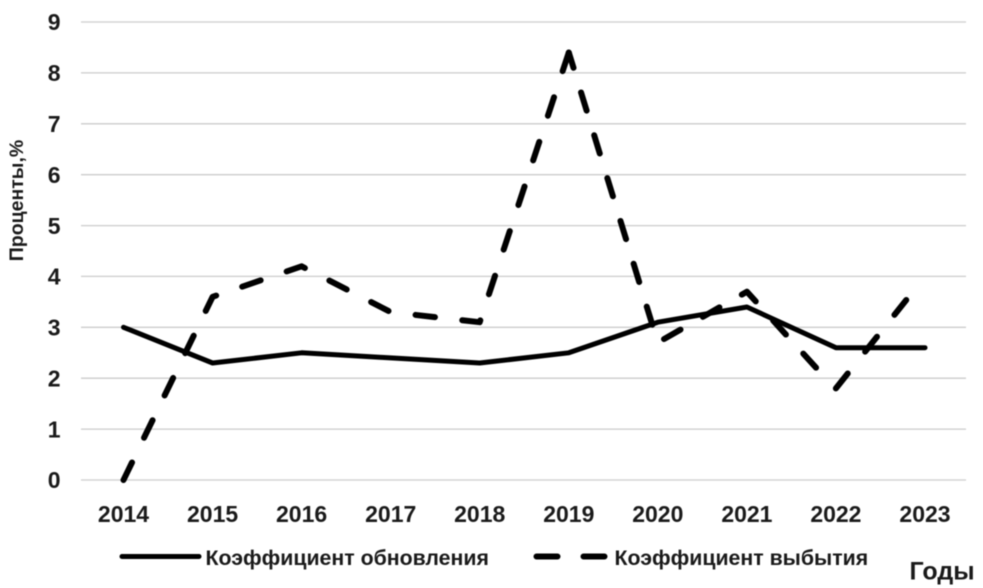 This screenshot has height=588, width=983. I want to click on svg-text: Проценты,%, so click(17, 200).